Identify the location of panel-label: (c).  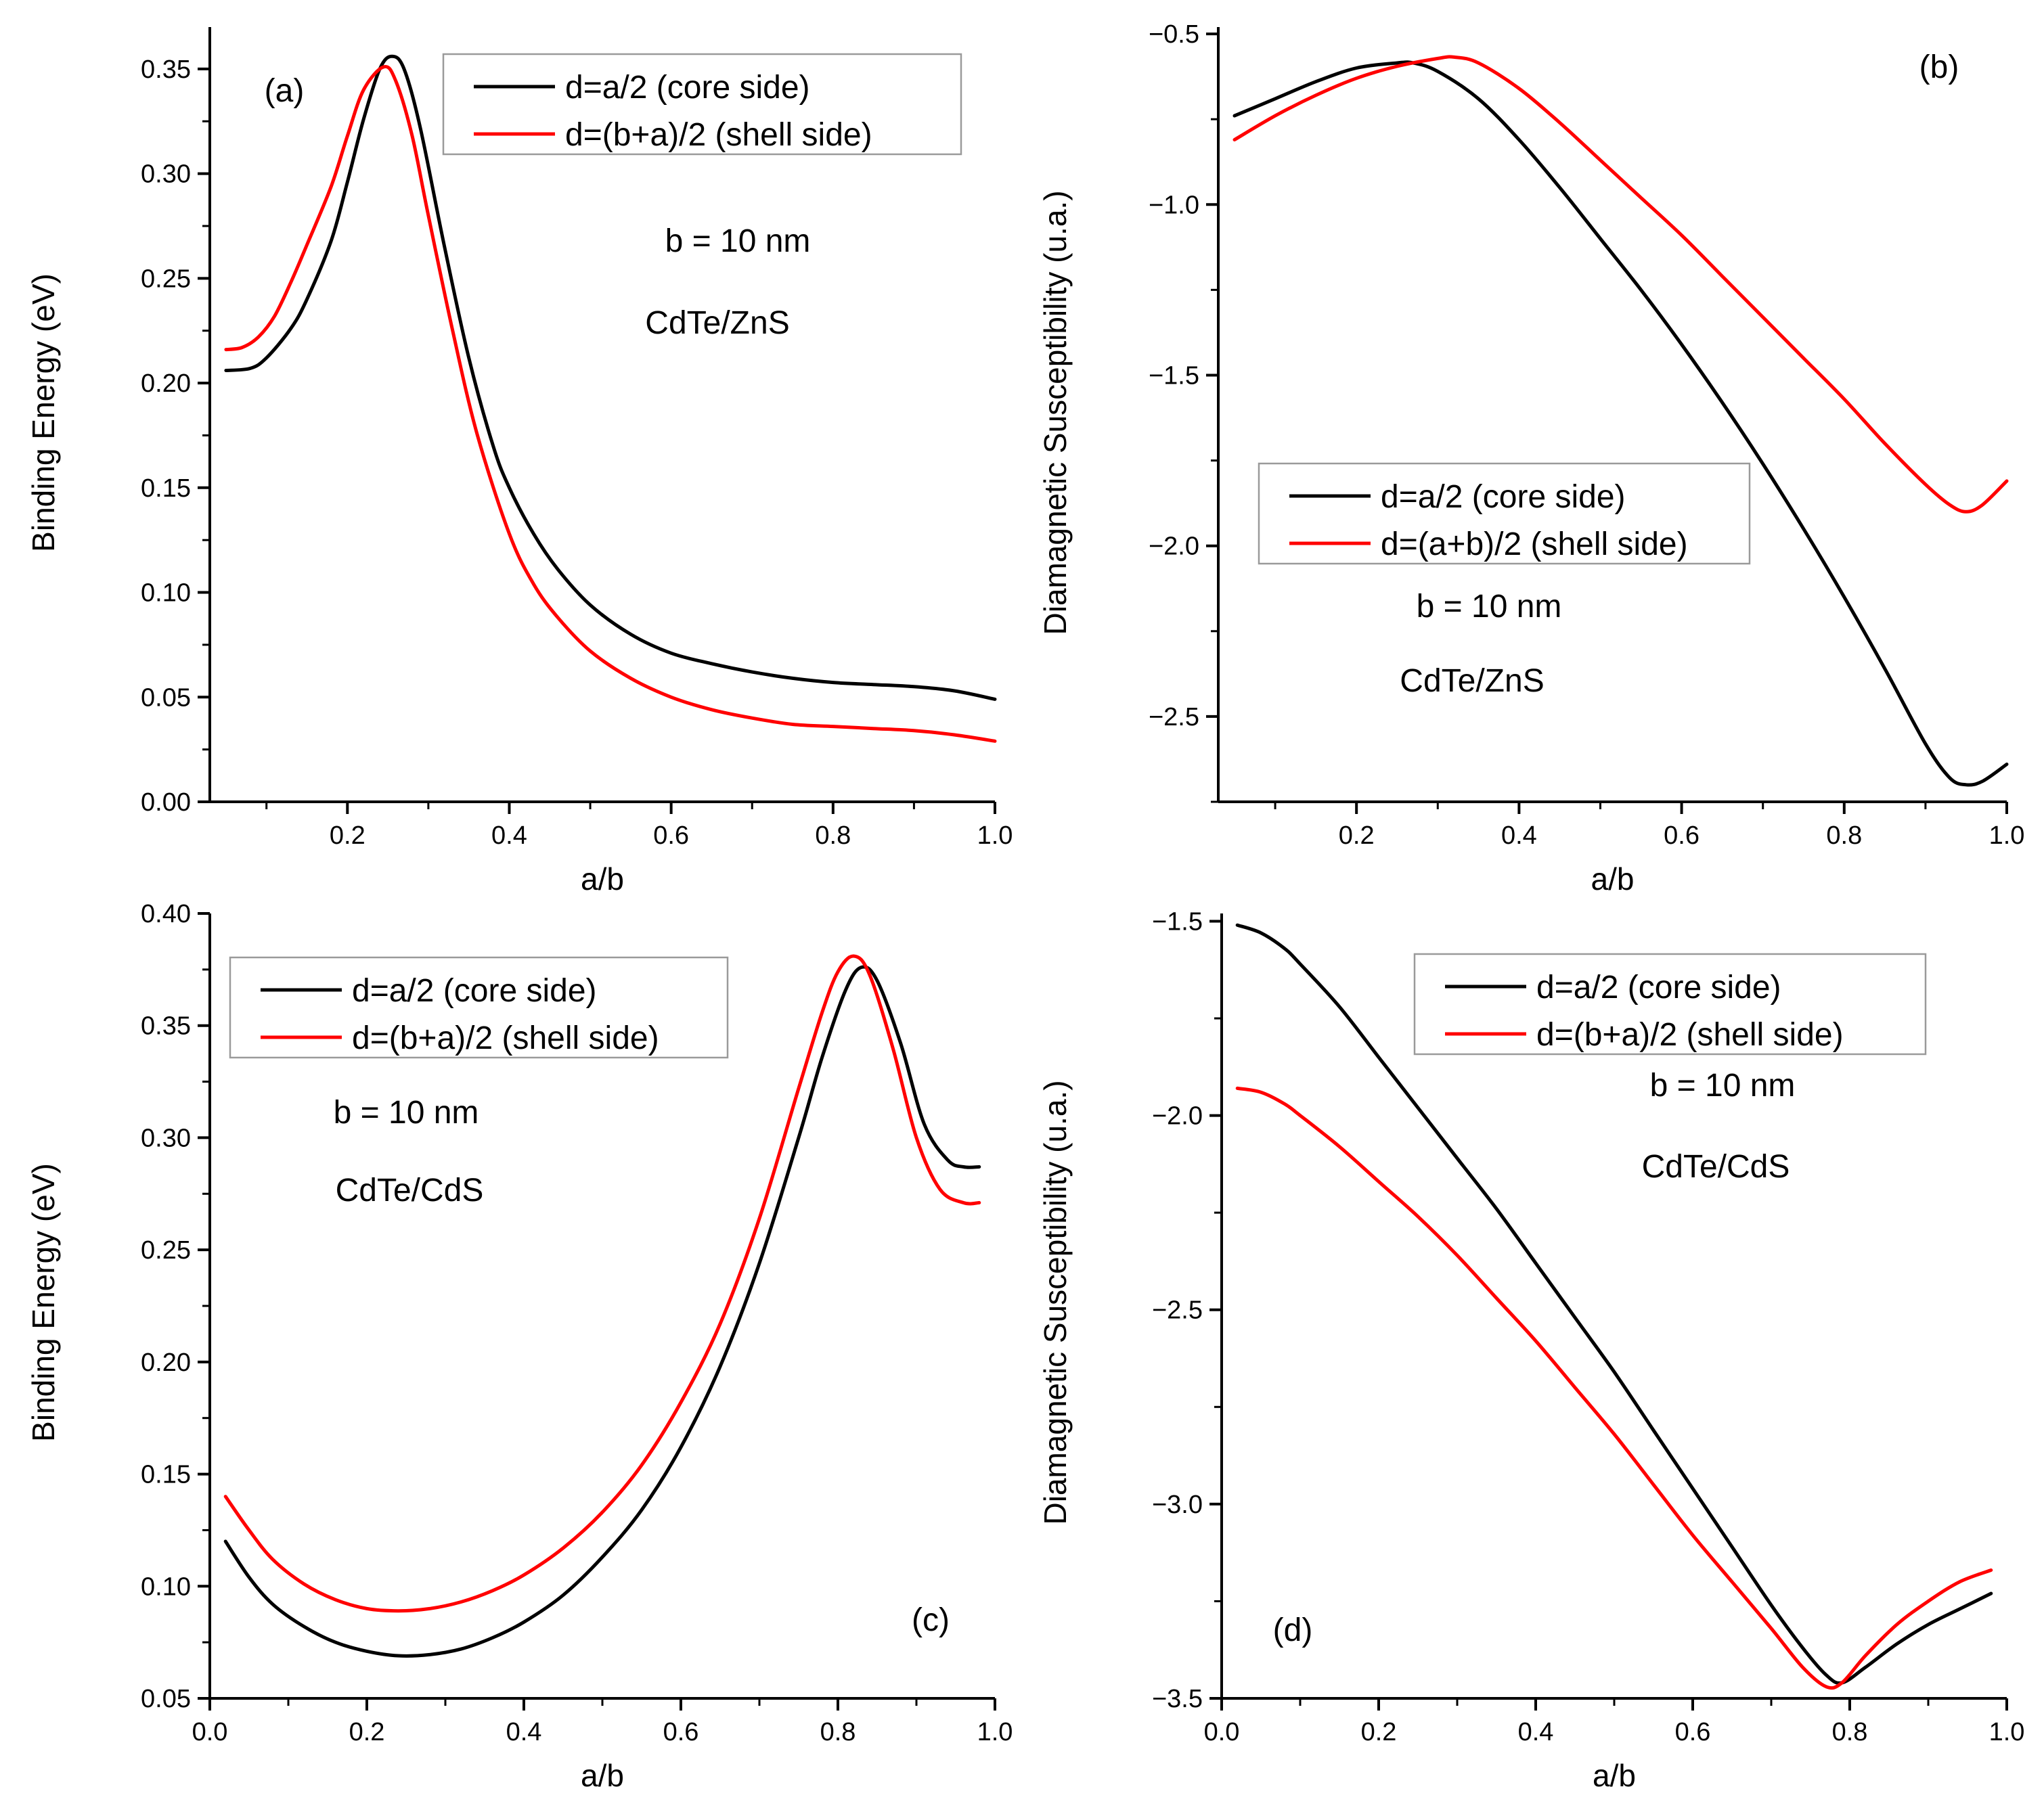
(931, 1620).